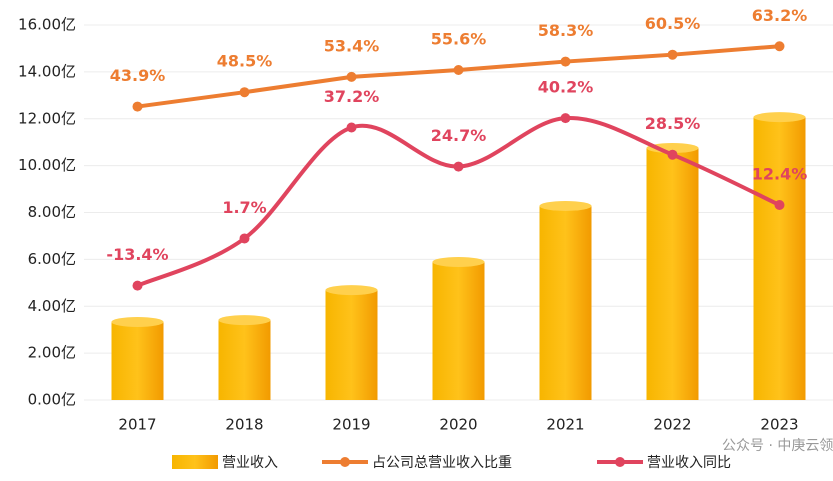  I want to click on y-tick-label: 16.00亿, so click(47, 25).